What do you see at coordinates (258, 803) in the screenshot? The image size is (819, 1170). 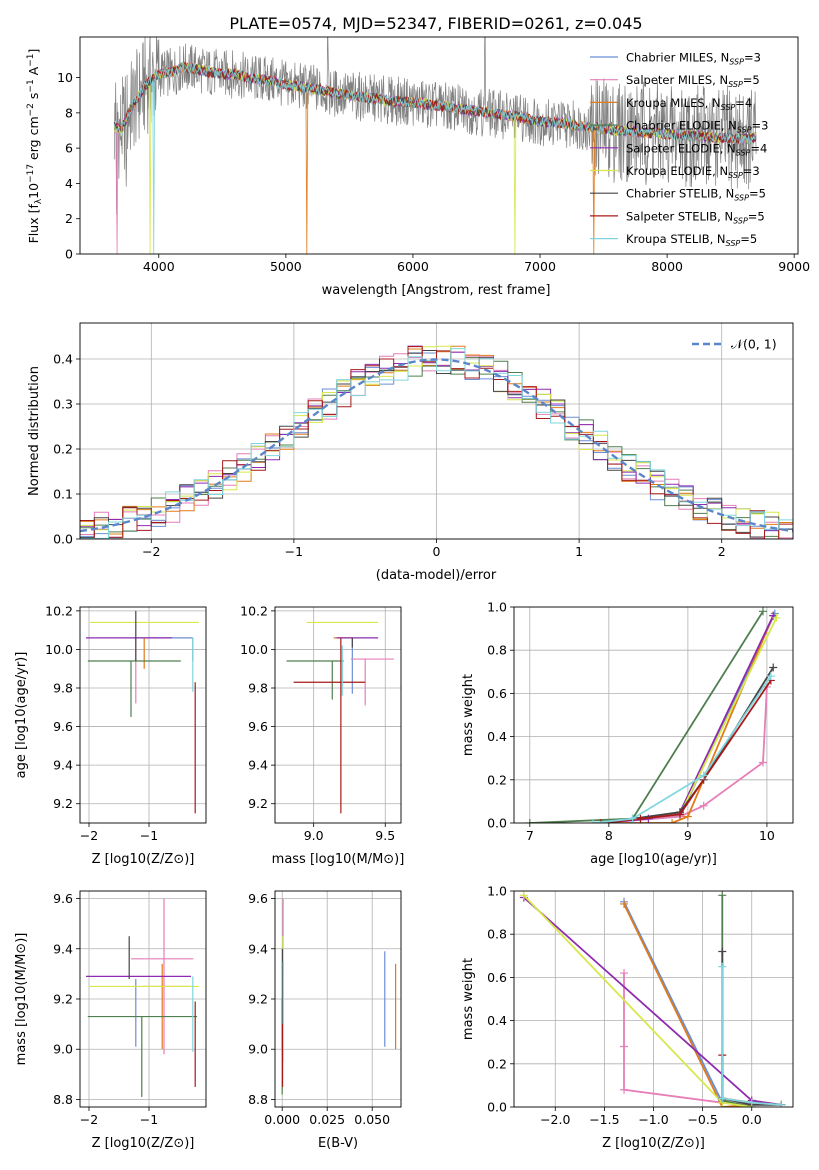 I see `y-tick-label: 9.2` at bounding box center [258, 803].